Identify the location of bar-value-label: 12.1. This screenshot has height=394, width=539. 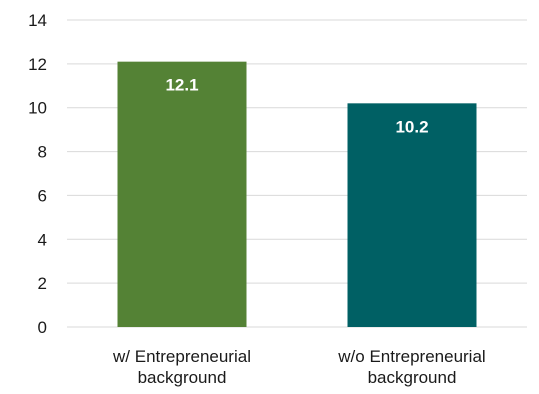
(181, 85).